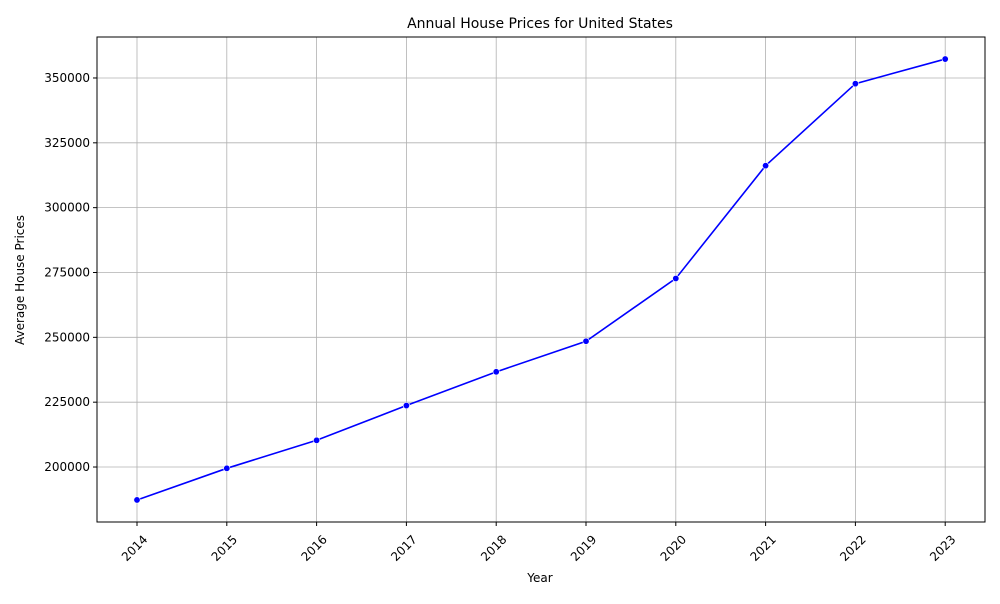  Describe the element at coordinates (539, 578) in the screenshot. I see `x-axis-label: Year` at that location.